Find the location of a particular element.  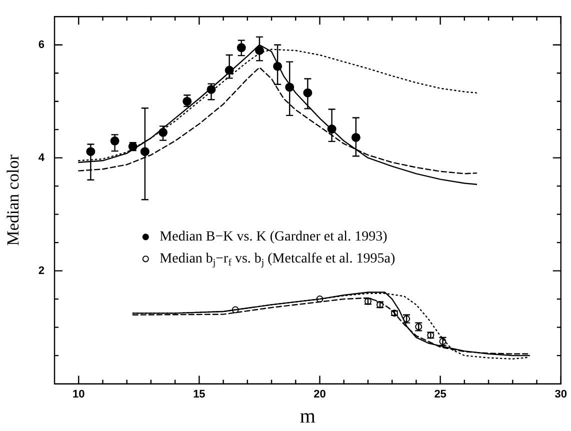

y-tick-label: 2 is located at coordinates (41, 270).